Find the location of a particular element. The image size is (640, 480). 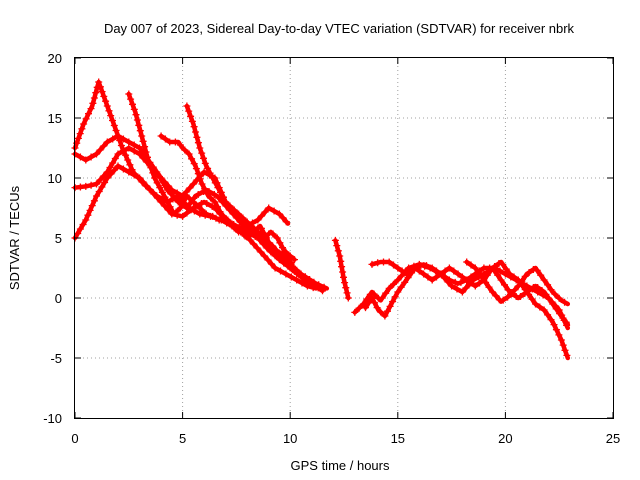

y-tick-labels: -10 -5 0 5 10 15 20 is located at coordinates (52, 238).